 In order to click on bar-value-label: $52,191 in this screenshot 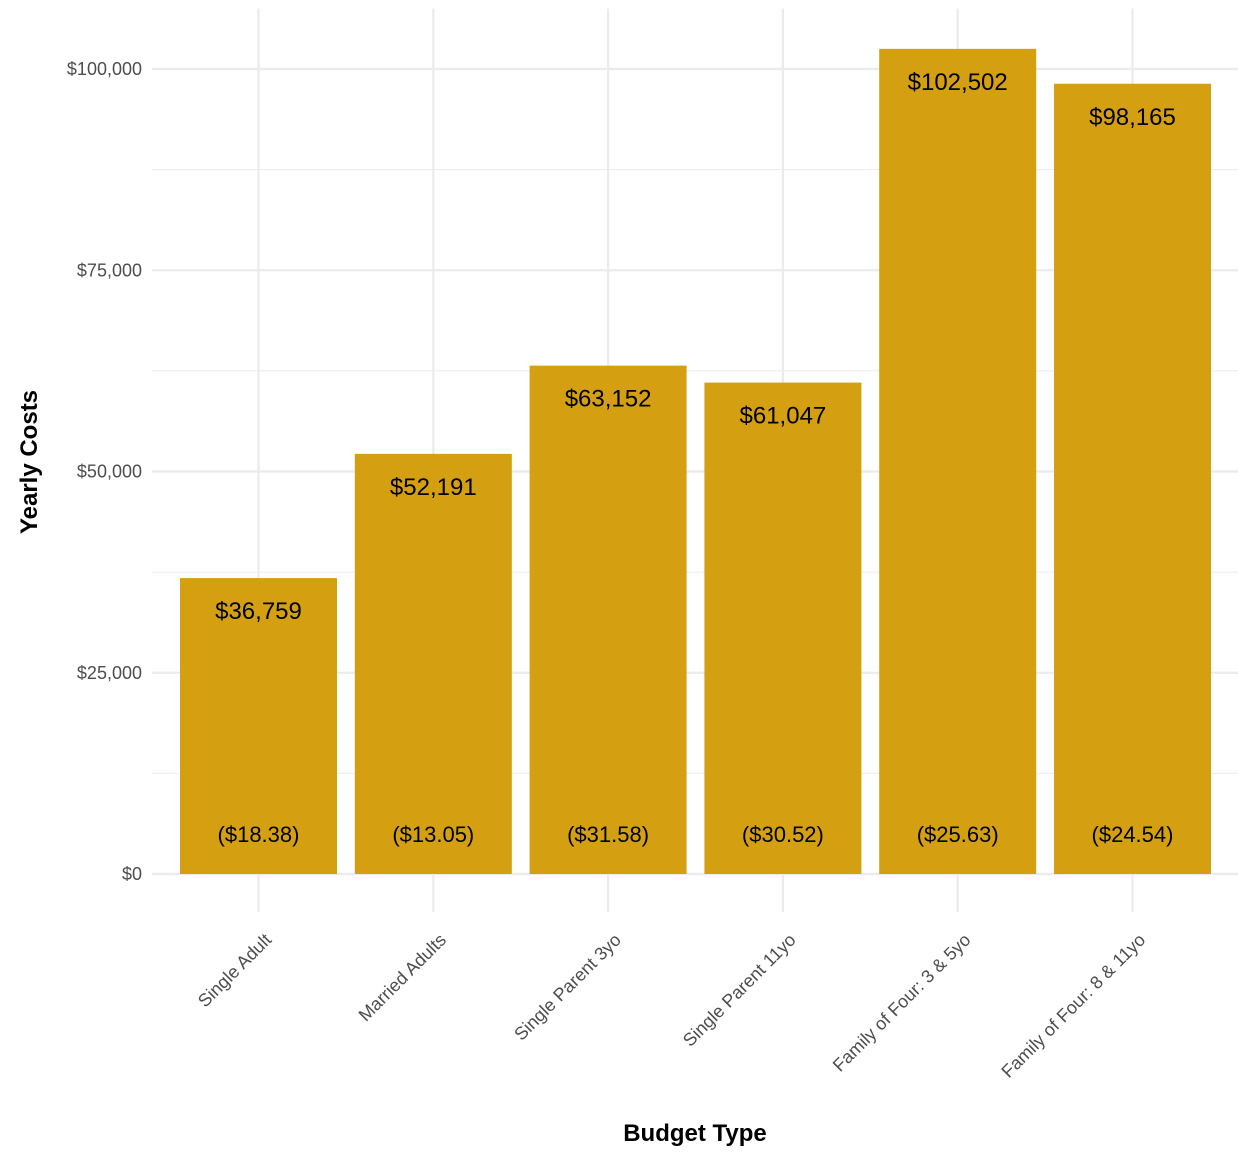, I will do `click(433, 487)`.